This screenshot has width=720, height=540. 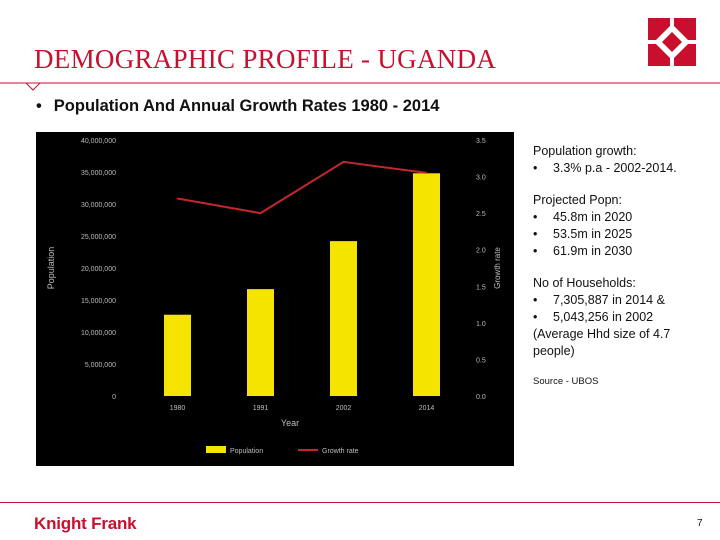 What do you see at coordinates (593, 317) in the screenshot?
I see `list-item: • 5,043,256 in 2002` at bounding box center [593, 317].